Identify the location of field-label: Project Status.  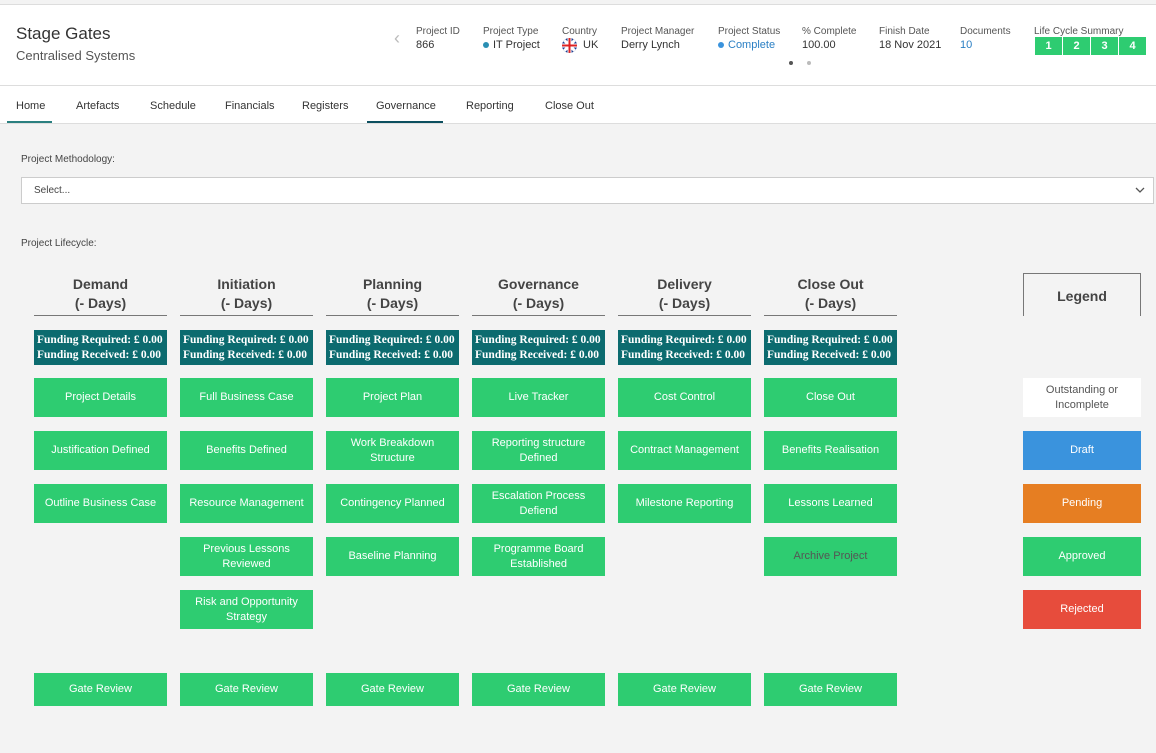
(749, 31).